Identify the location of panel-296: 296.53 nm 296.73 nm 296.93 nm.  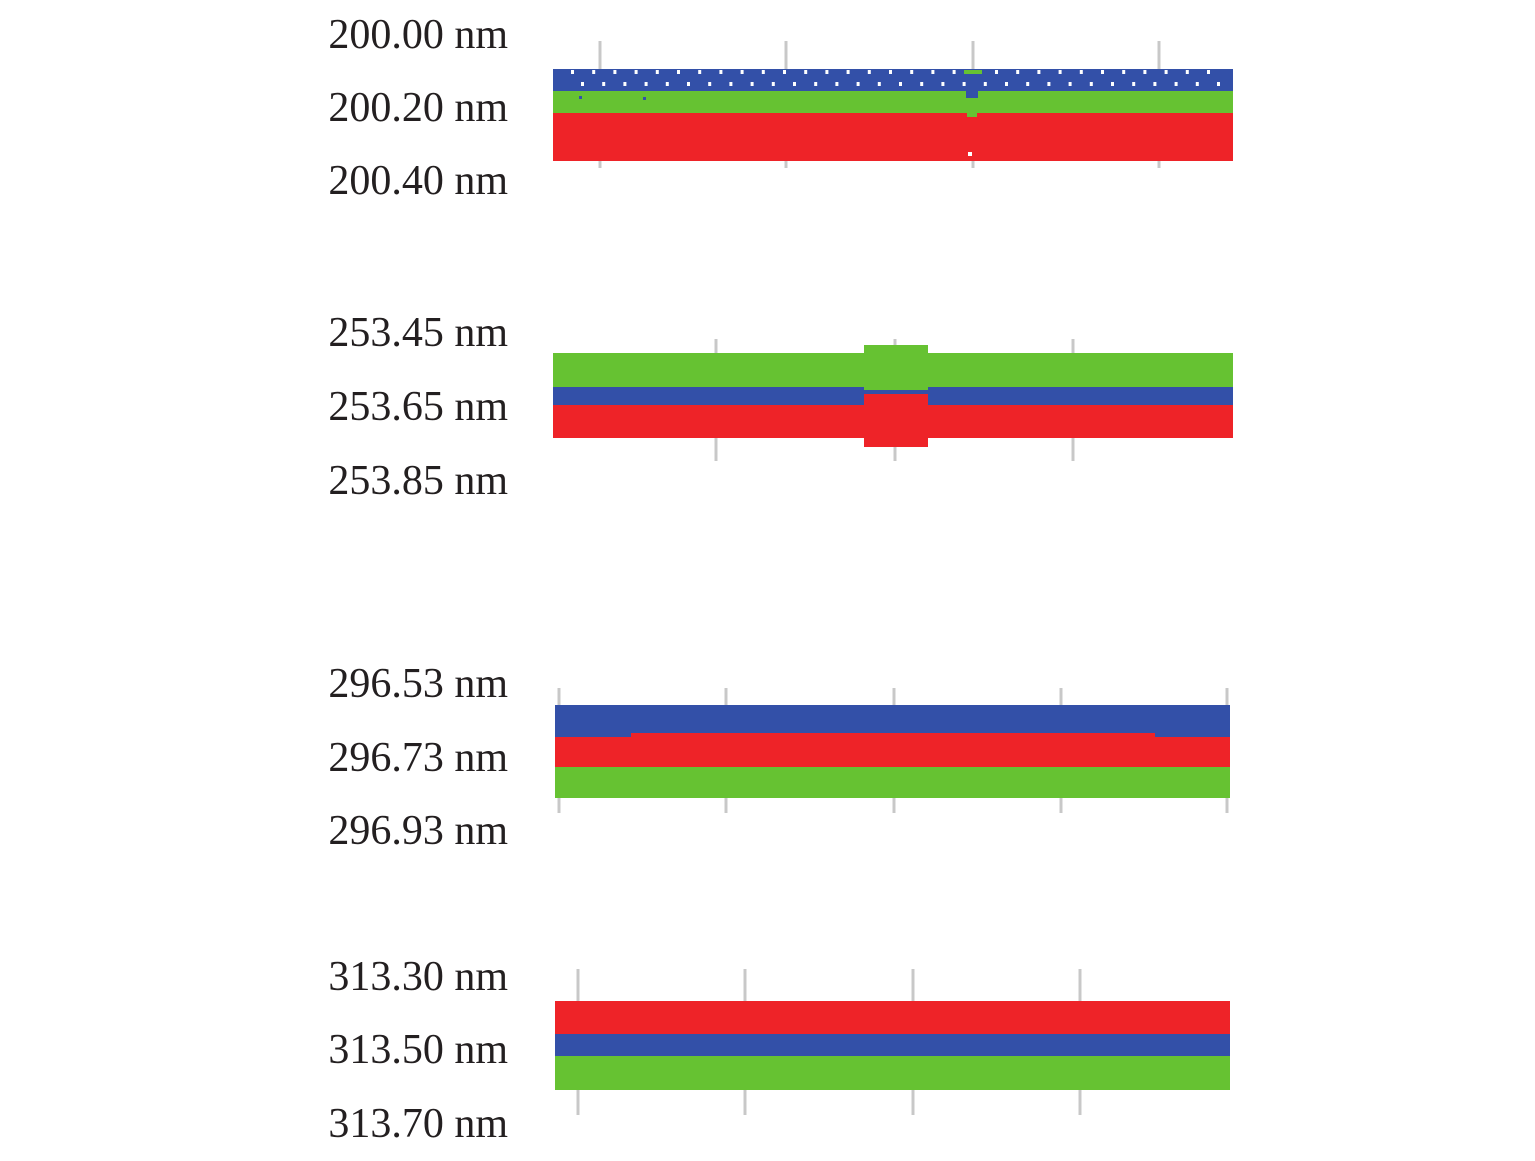
(779, 757).